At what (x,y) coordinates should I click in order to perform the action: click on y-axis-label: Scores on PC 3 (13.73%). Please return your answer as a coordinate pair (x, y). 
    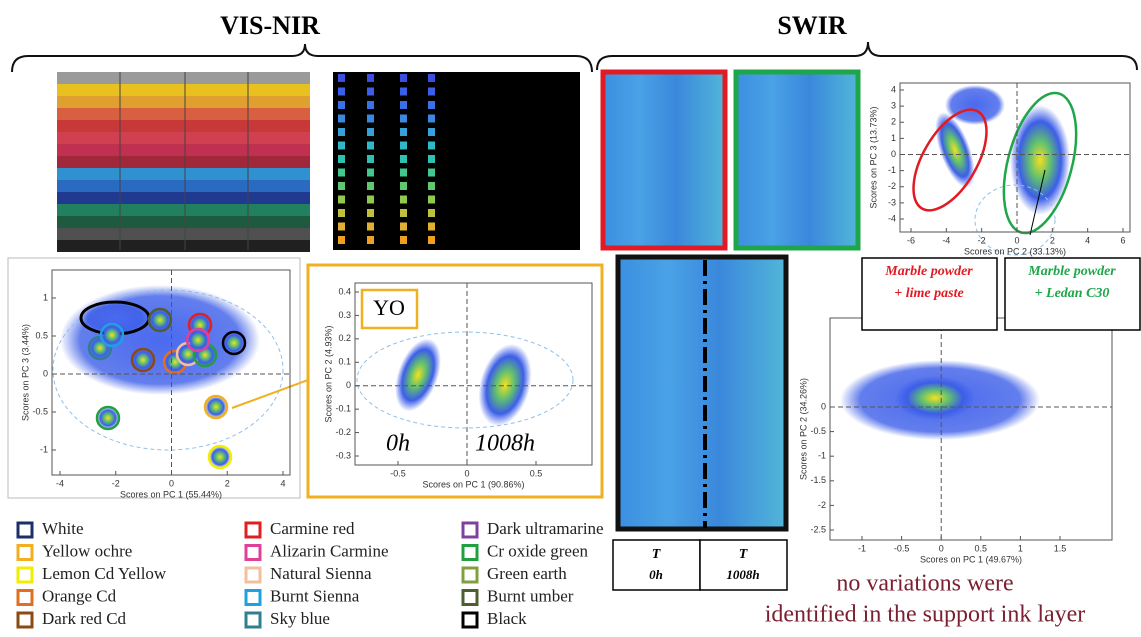
    Looking at the image, I should click on (873, 157).